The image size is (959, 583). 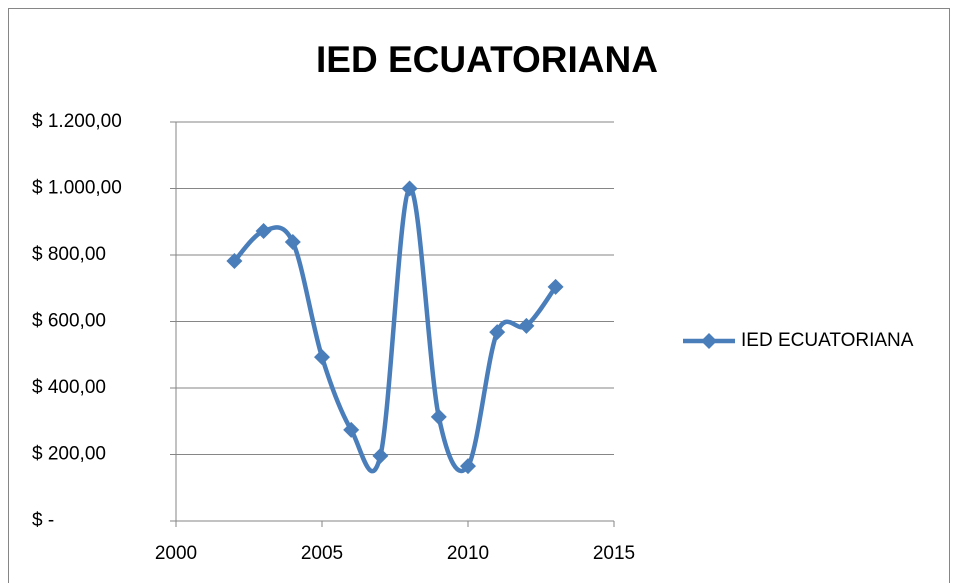 What do you see at coordinates (827, 340) in the screenshot?
I see `legend-label: IED ECUATORIANA` at bounding box center [827, 340].